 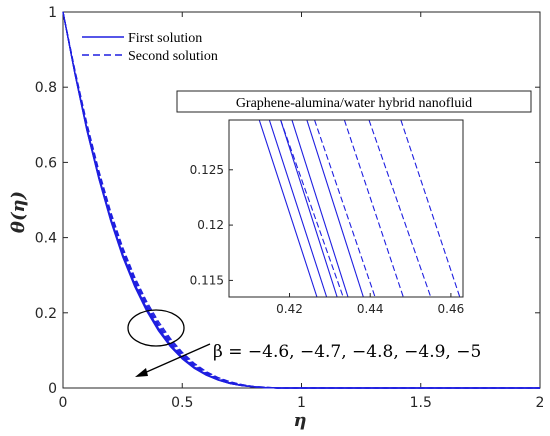 I want to click on inset-series-lines, so click(x=359, y=208).